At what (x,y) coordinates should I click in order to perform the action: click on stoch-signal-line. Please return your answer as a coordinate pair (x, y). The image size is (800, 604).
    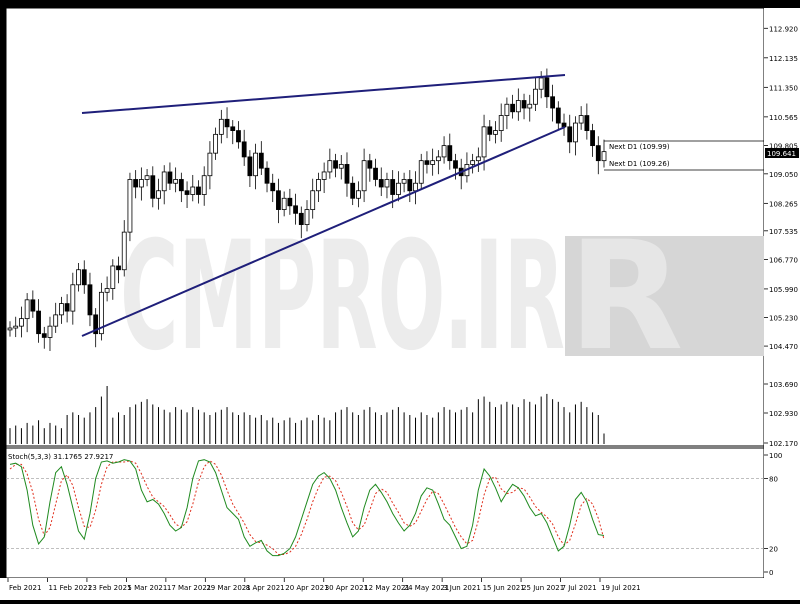
    Looking at the image, I should click on (307, 507).